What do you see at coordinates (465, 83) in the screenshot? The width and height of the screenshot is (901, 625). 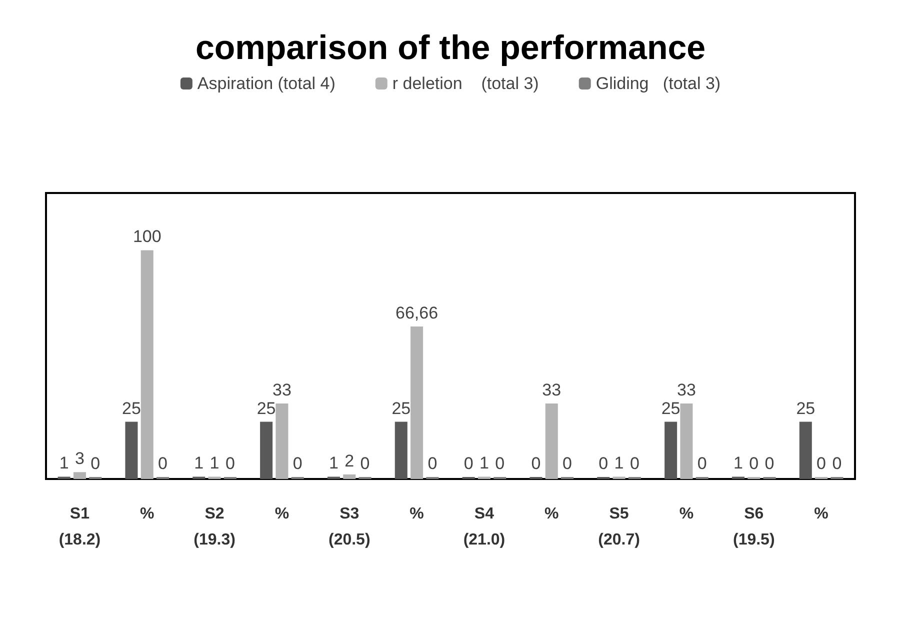 I see `legend-label: r deletion (total 3)` at bounding box center [465, 83].